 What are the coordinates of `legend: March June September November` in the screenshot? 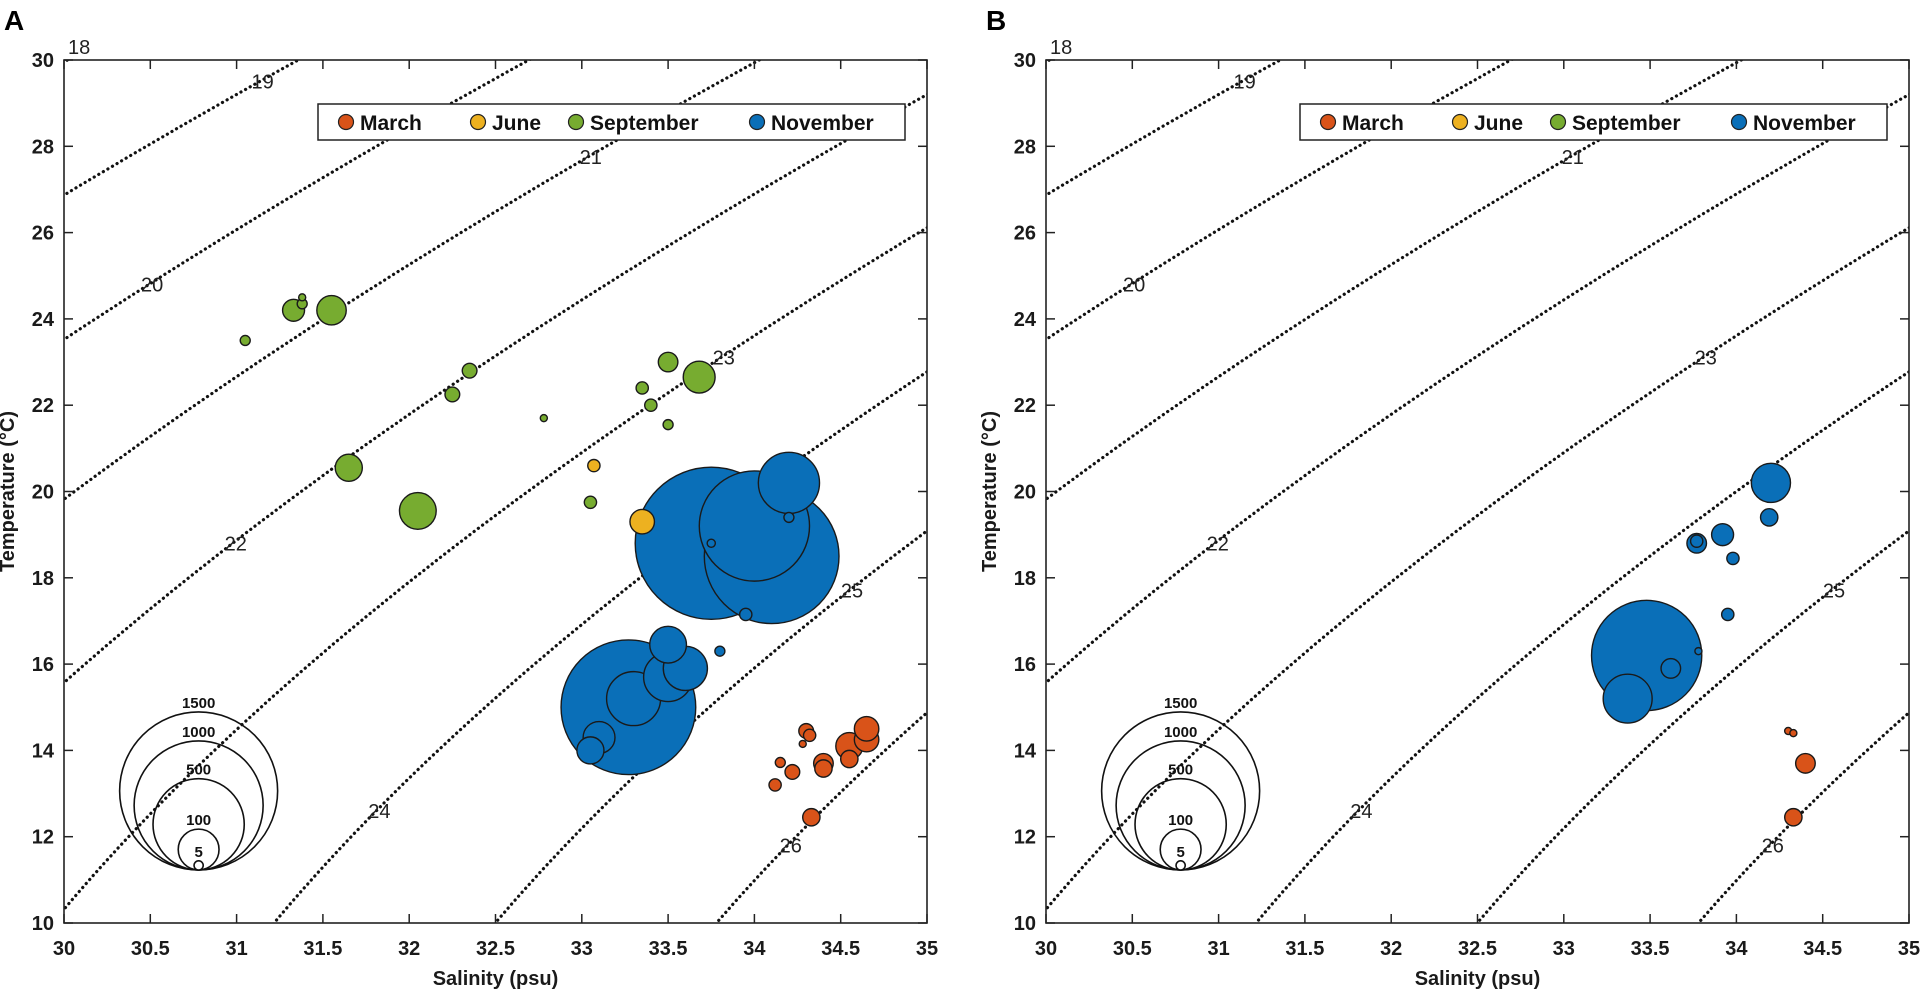 It's located at (1593, 122).